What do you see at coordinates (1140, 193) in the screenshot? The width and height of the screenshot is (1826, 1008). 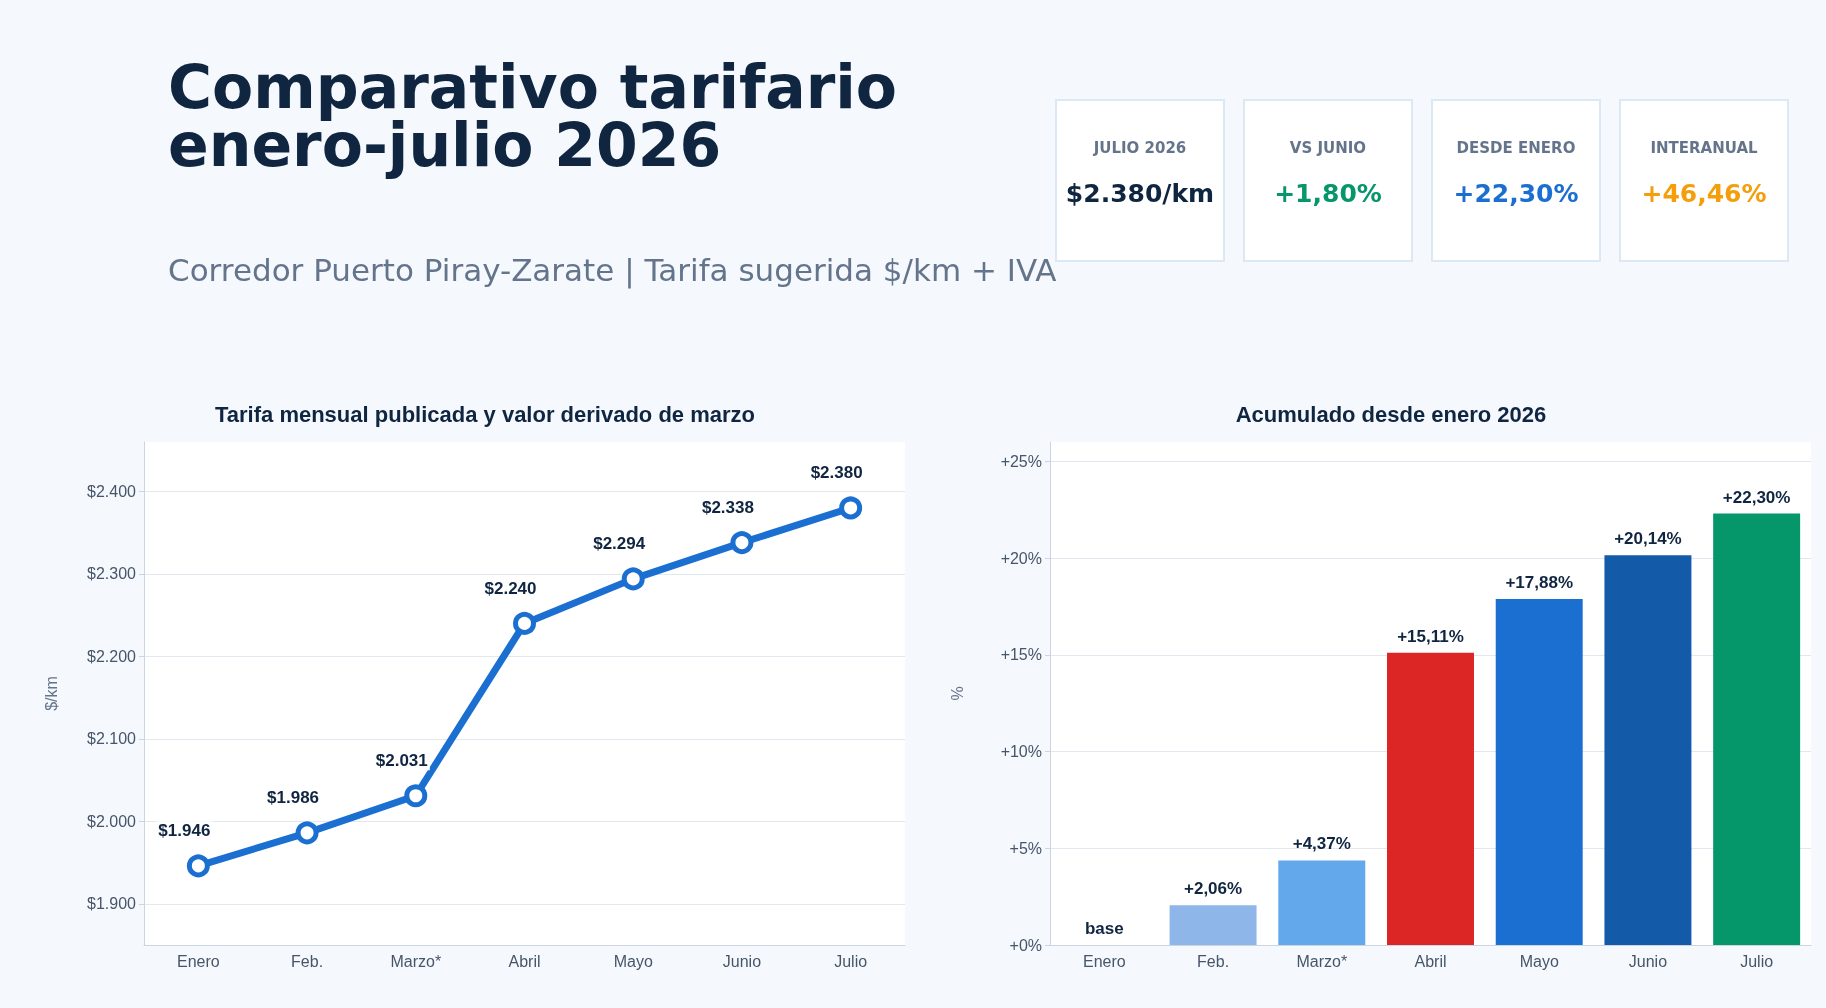 I see `text: $2.380/km` at bounding box center [1140, 193].